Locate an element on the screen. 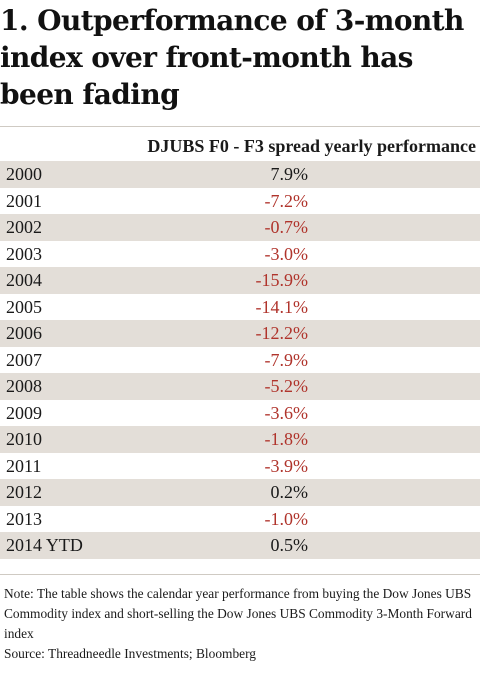 This screenshot has height=673, width=480. row-year: 2012 is located at coordinates (24, 492).